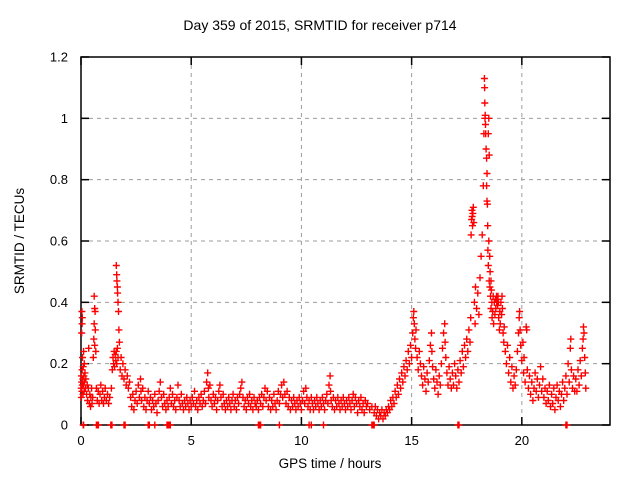 The height and width of the screenshot is (480, 640). What do you see at coordinates (522, 440) in the screenshot?
I see `x-tick-label: 20` at bounding box center [522, 440].